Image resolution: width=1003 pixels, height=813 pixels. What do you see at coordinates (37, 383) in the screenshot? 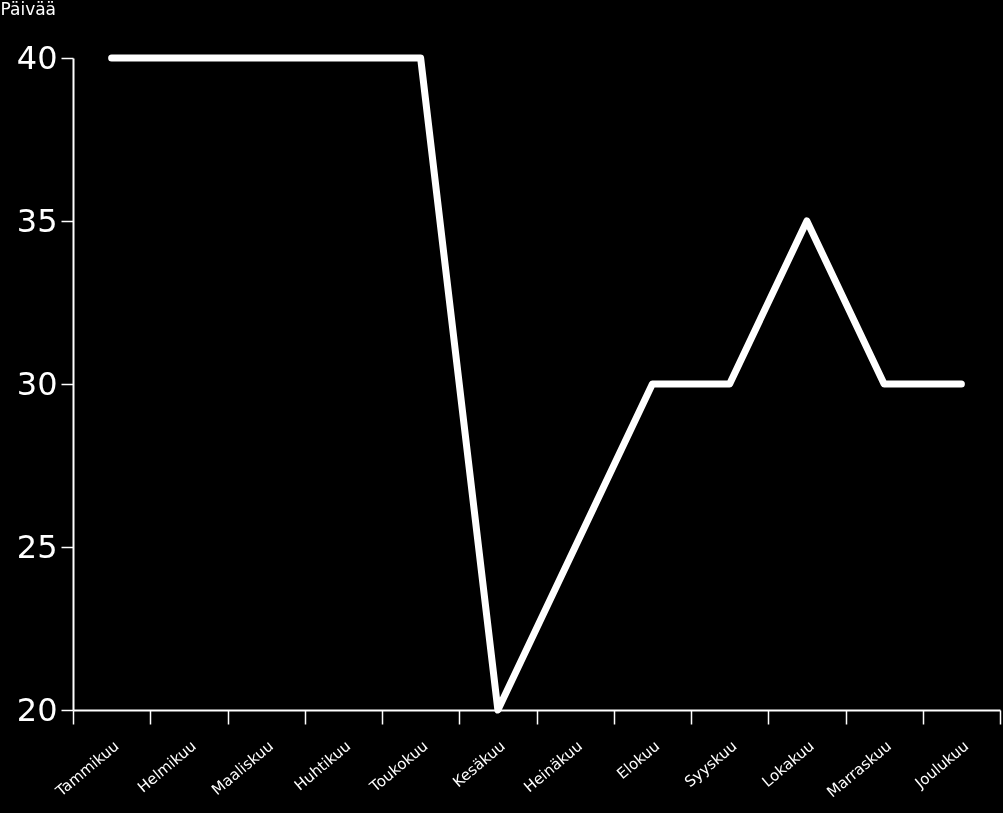
I see `y-tick-label: 30` at bounding box center [37, 383].